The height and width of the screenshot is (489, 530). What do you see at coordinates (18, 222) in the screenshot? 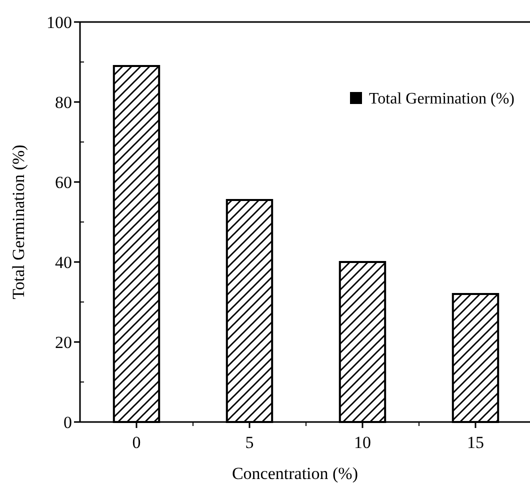
I see `y-axis-title: Total Germination (%)` at bounding box center [18, 222].